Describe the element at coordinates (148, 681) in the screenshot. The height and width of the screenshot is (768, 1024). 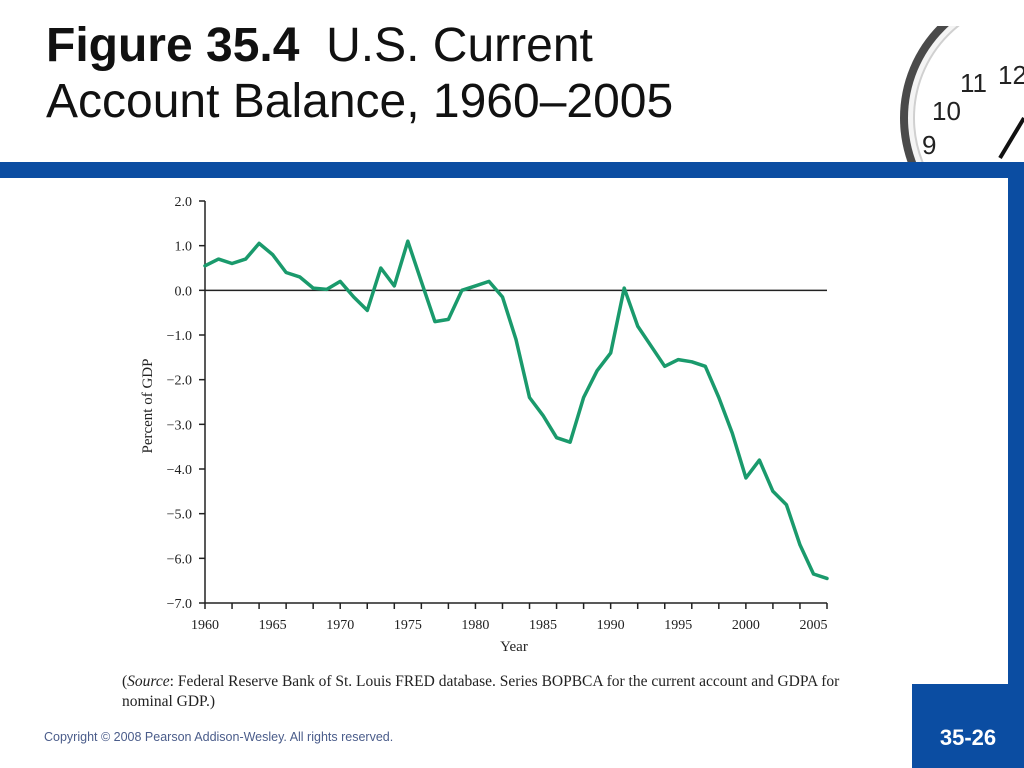
I see `source-label: Source` at that location.